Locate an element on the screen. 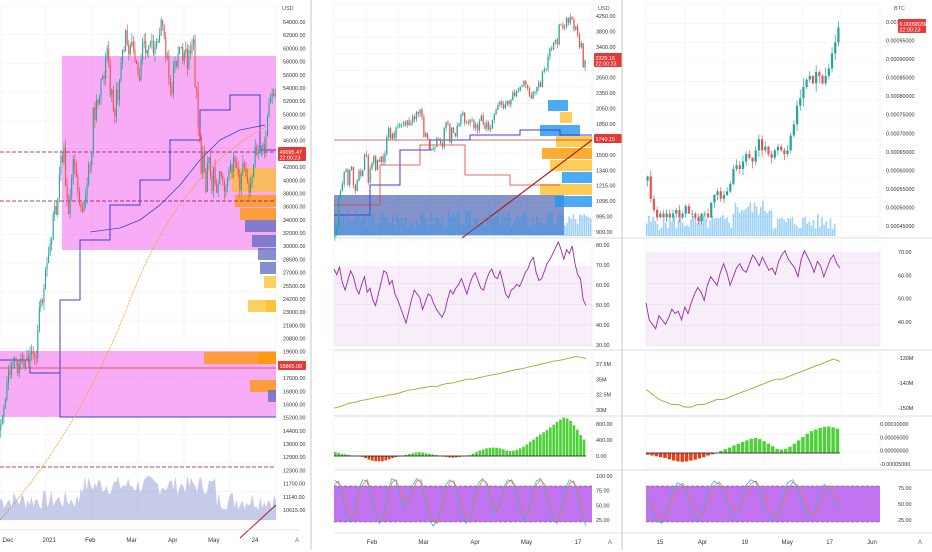  price-axis-tick-label: 17600.00 is located at coordinates (294, 379).